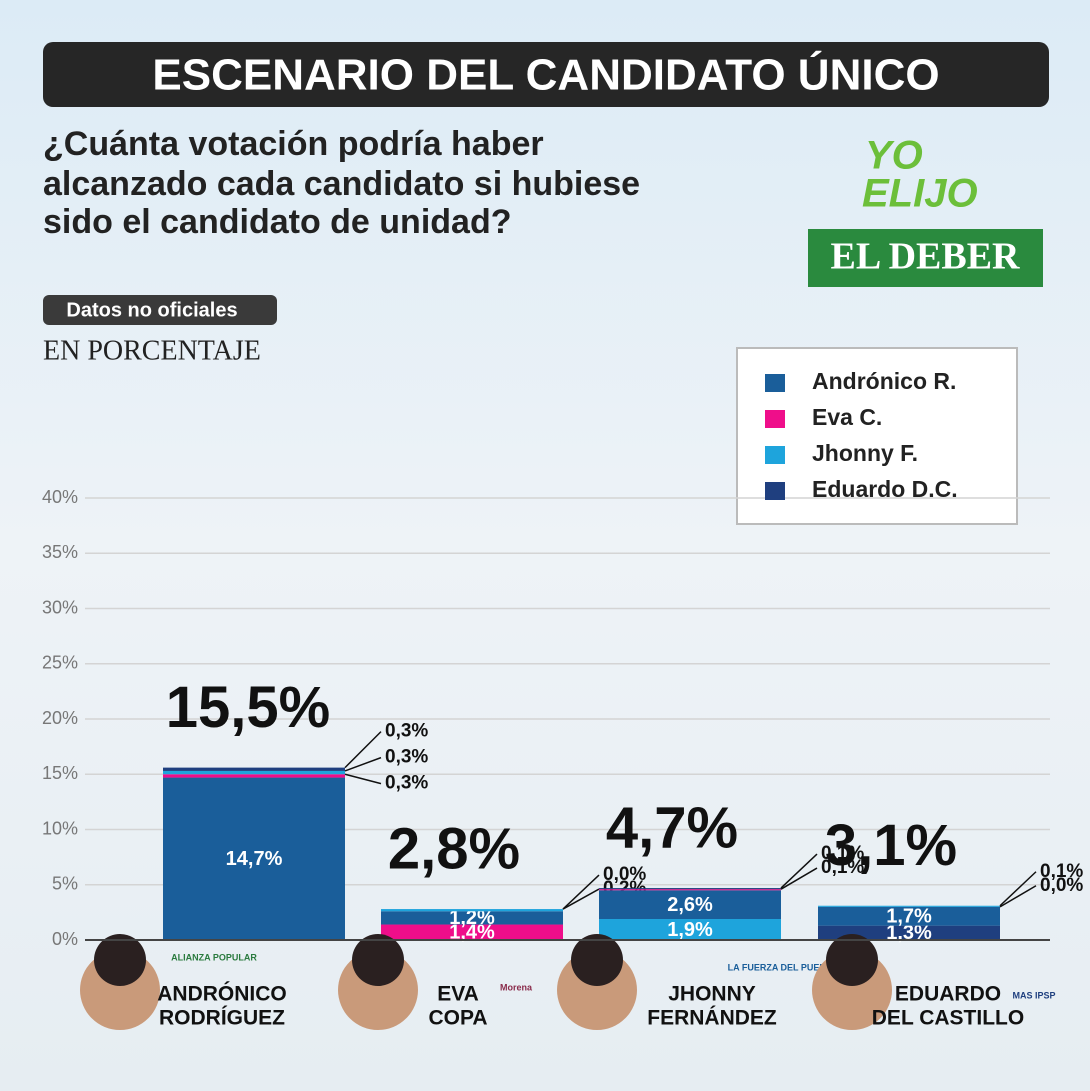  What do you see at coordinates (222, 1018) in the screenshot?
I see `candidate-name: RODRÍGUEZ` at bounding box center [222, 1018].